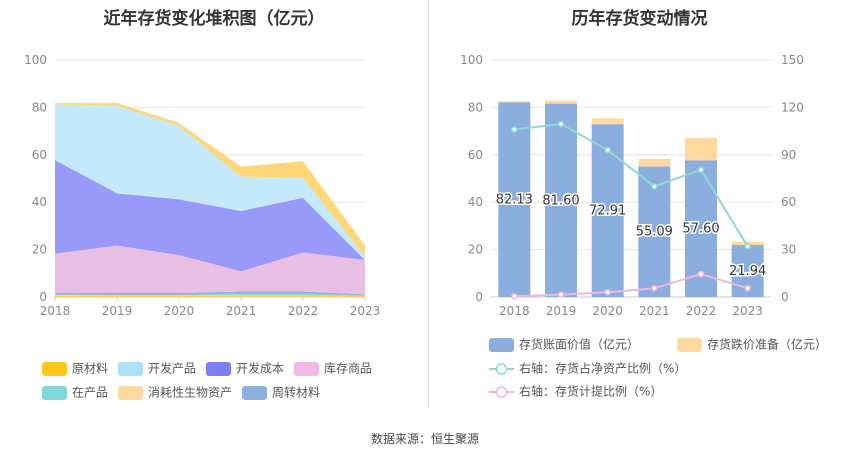  I want to click on area-chart-title: 近年存货变化堆积图（亿元）, so click(214, 19).